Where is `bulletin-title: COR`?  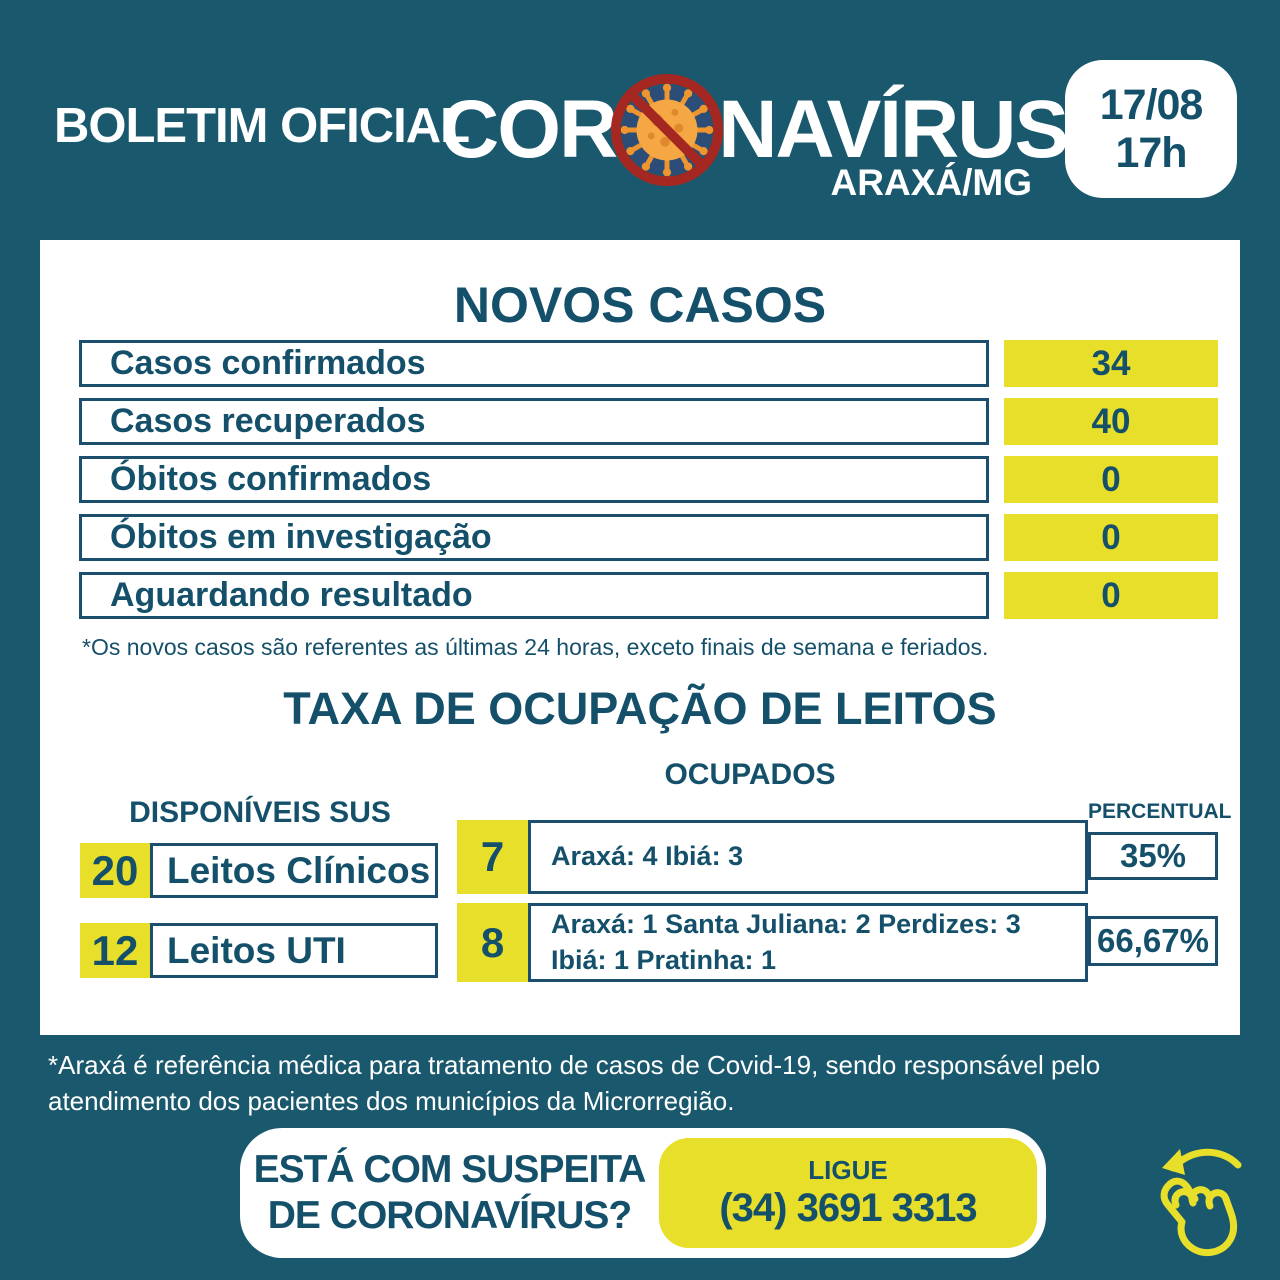
bulletin-title: COR is located at coordinates (754, 130).